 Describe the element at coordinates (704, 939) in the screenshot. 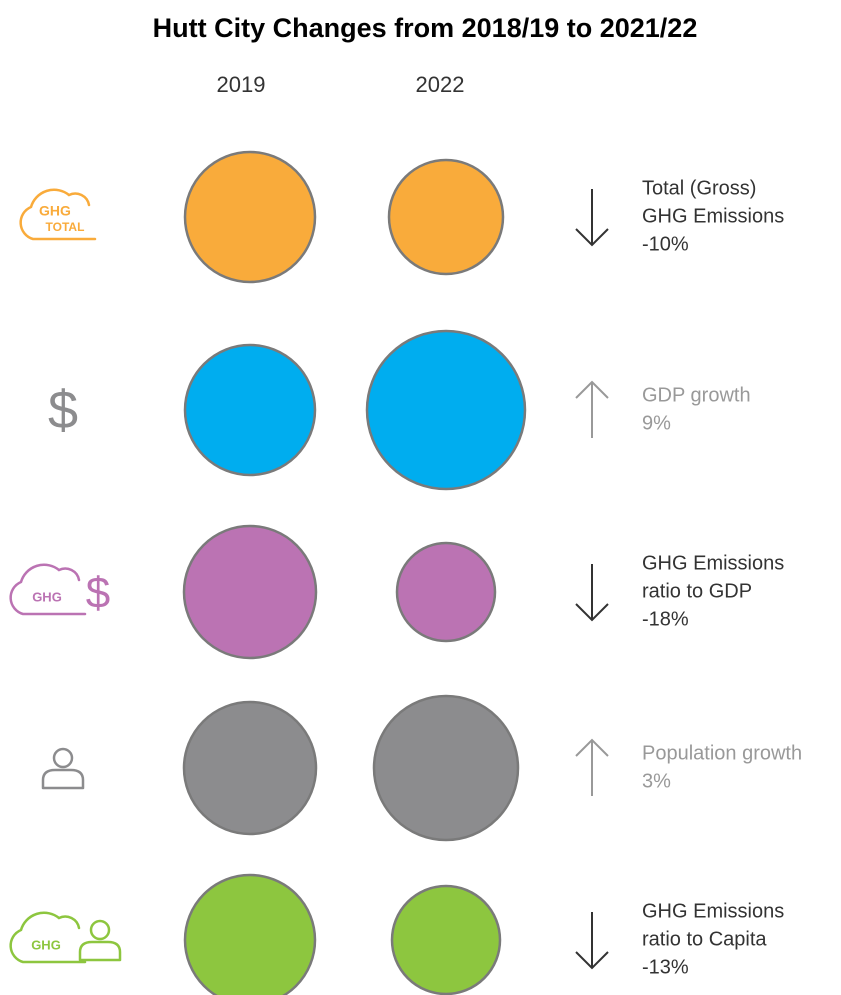

I see `row-label: ratio to Capita` at that location.